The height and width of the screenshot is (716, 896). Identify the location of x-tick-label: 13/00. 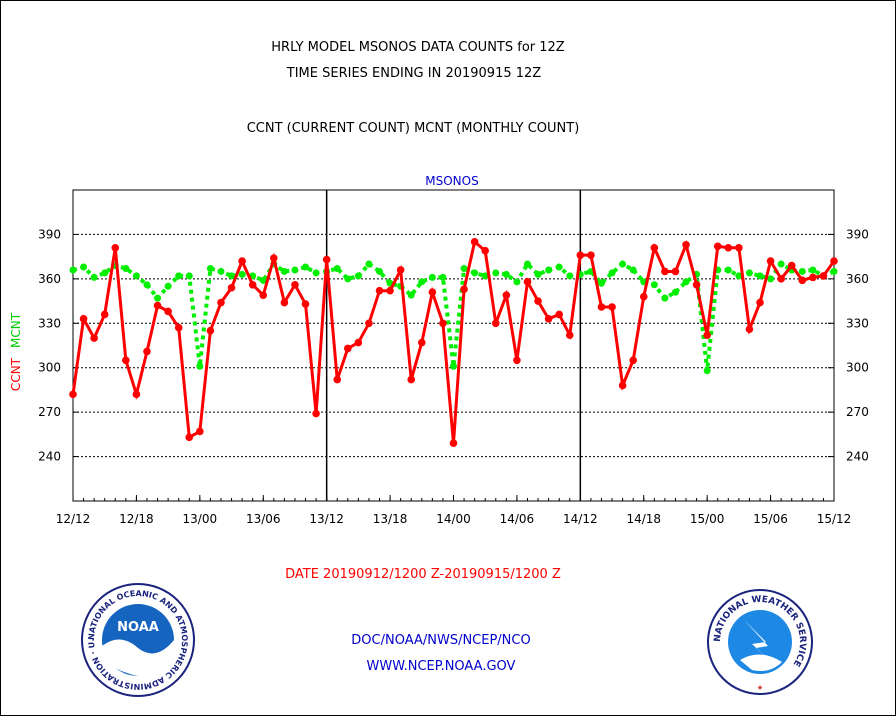
(200, 519).